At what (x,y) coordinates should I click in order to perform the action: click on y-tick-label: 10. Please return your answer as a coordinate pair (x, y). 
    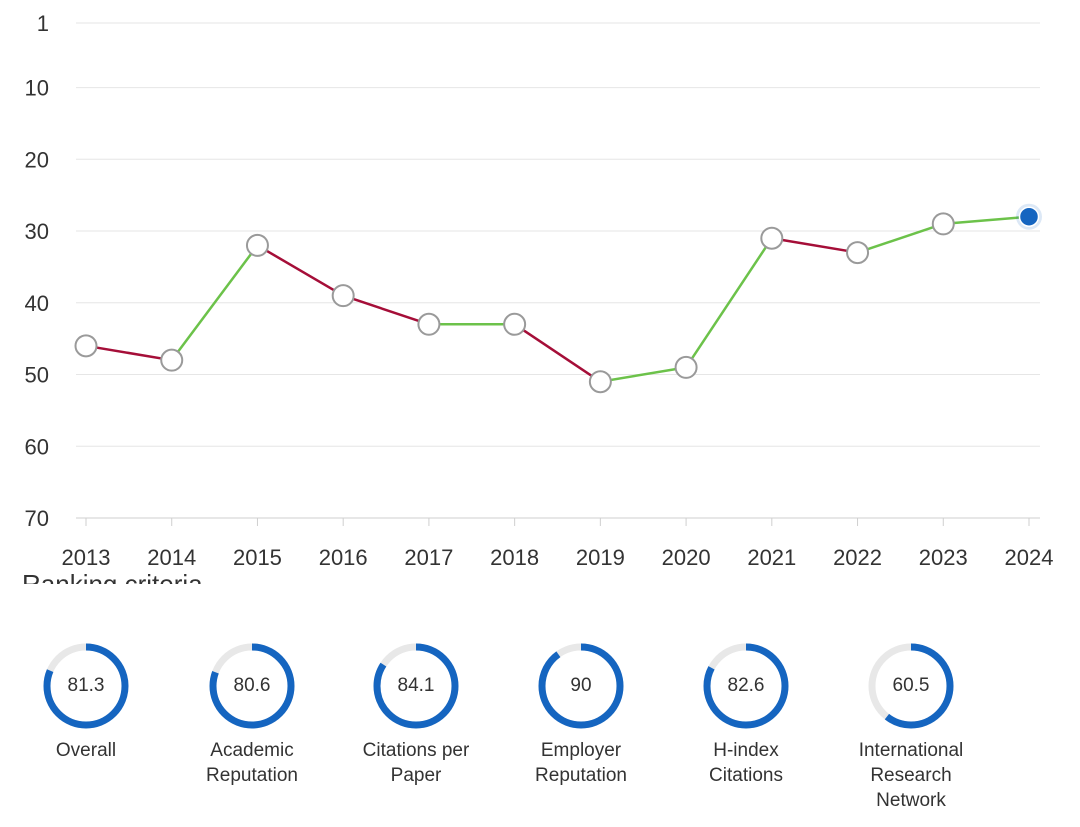
    Looking at the image, I should click on (37, 88).